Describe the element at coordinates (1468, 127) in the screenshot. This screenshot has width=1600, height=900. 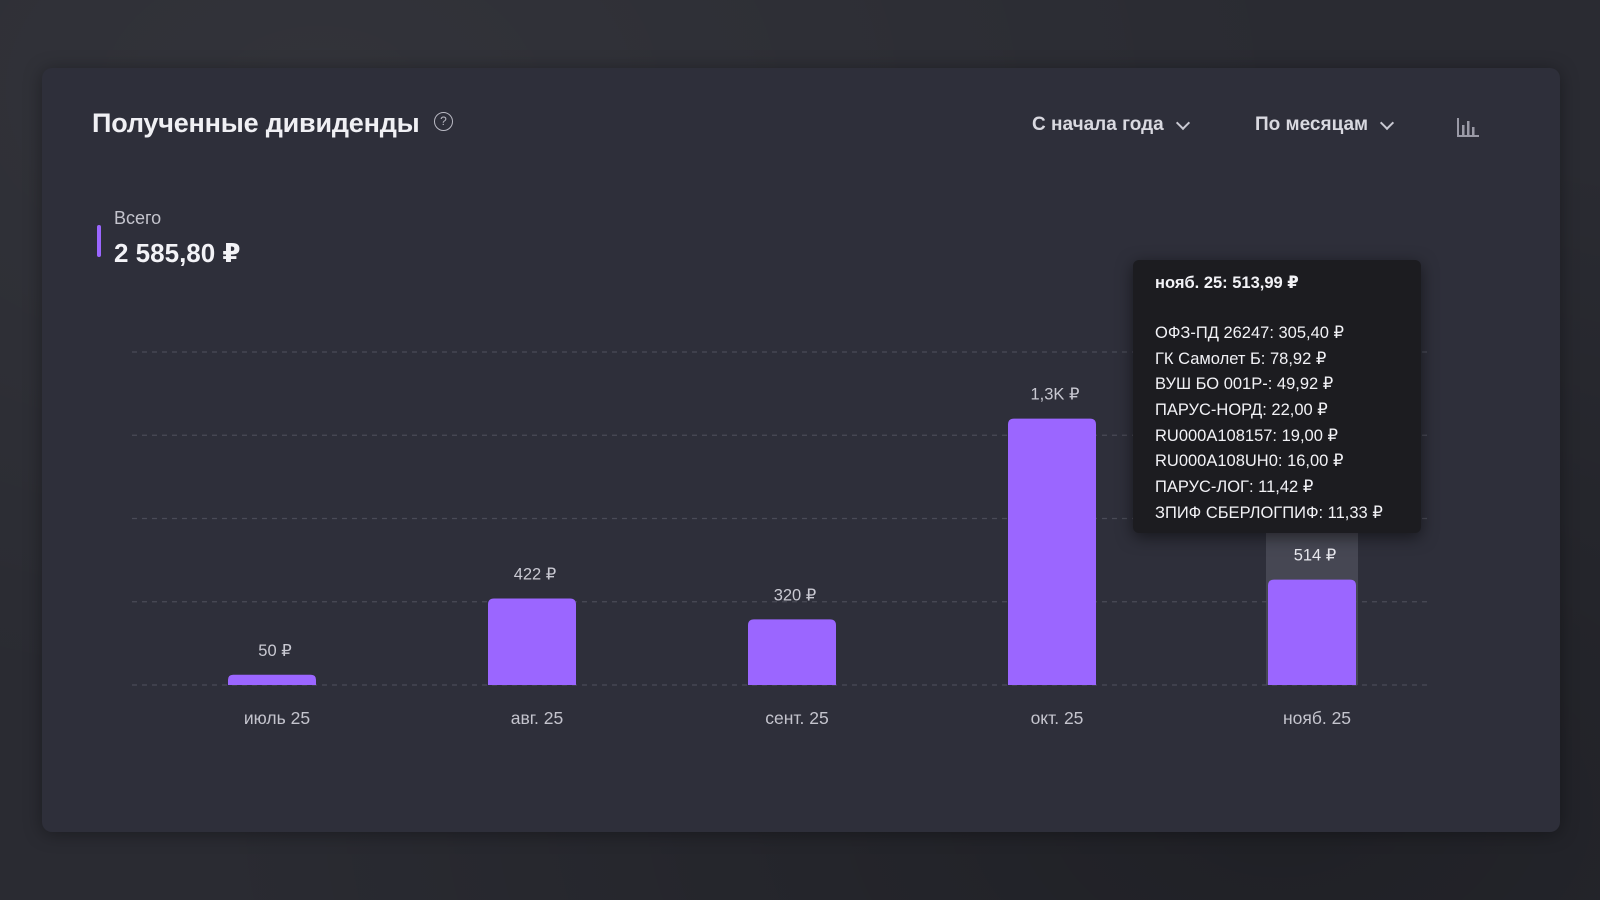
I see `bar-chart-icon` at that location.